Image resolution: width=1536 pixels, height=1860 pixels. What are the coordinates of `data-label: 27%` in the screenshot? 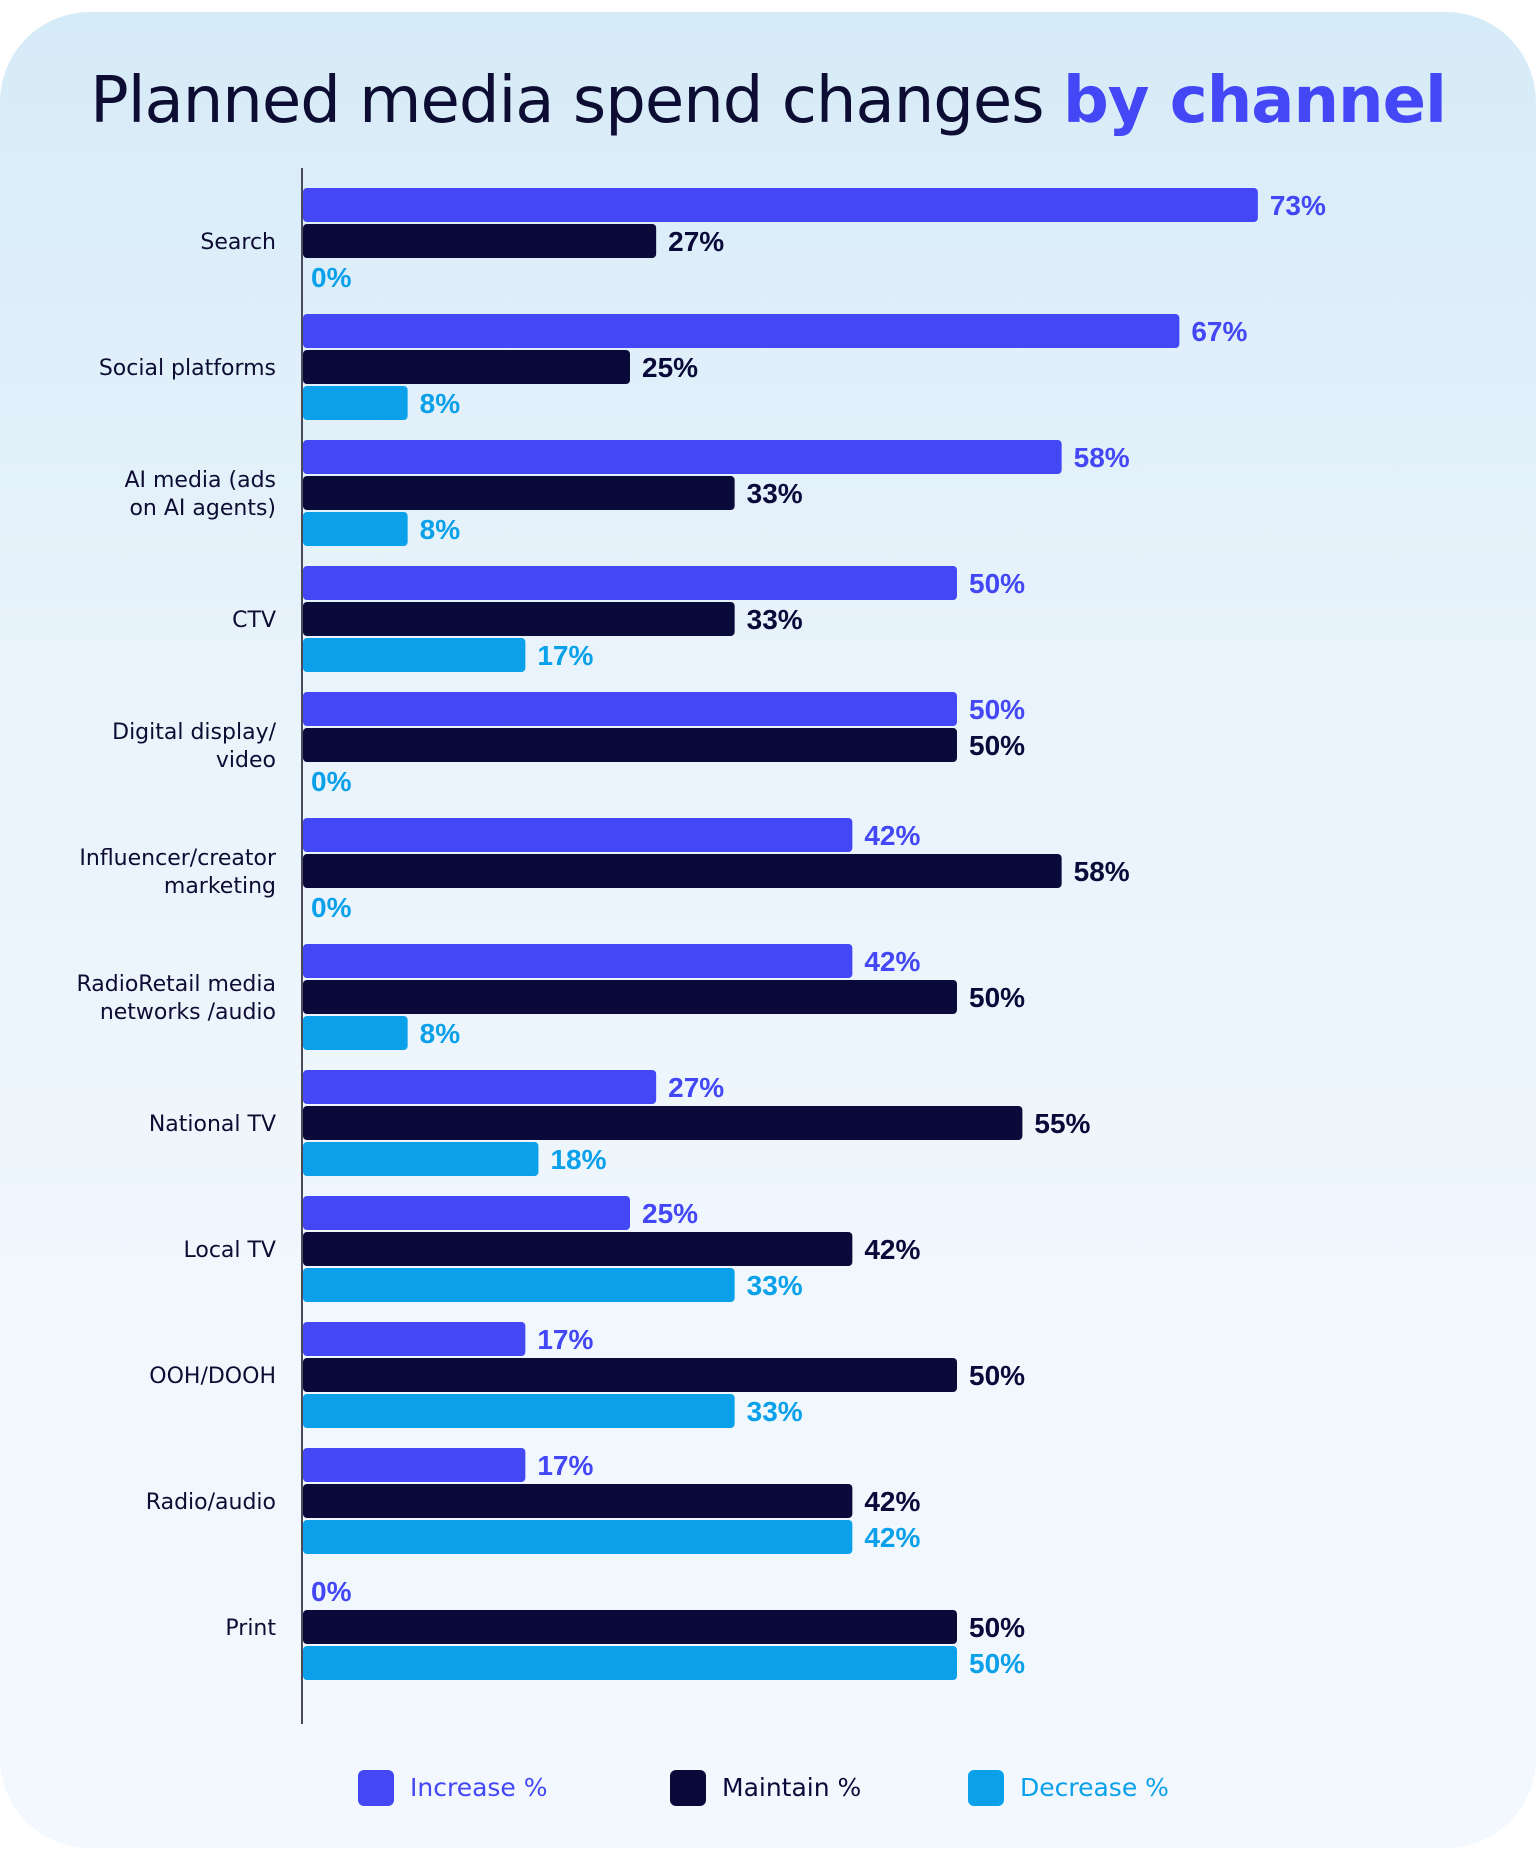 It's located at (696, 241).